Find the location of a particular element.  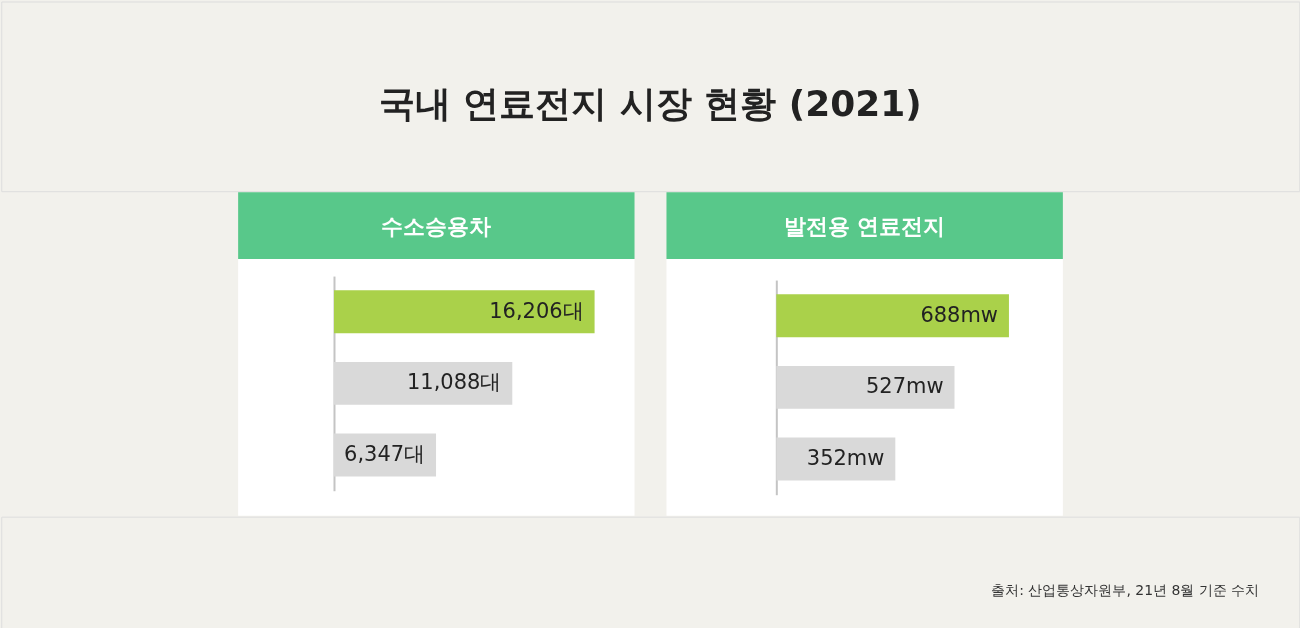

data-label: 352mw is located at coordinates (845, 457).